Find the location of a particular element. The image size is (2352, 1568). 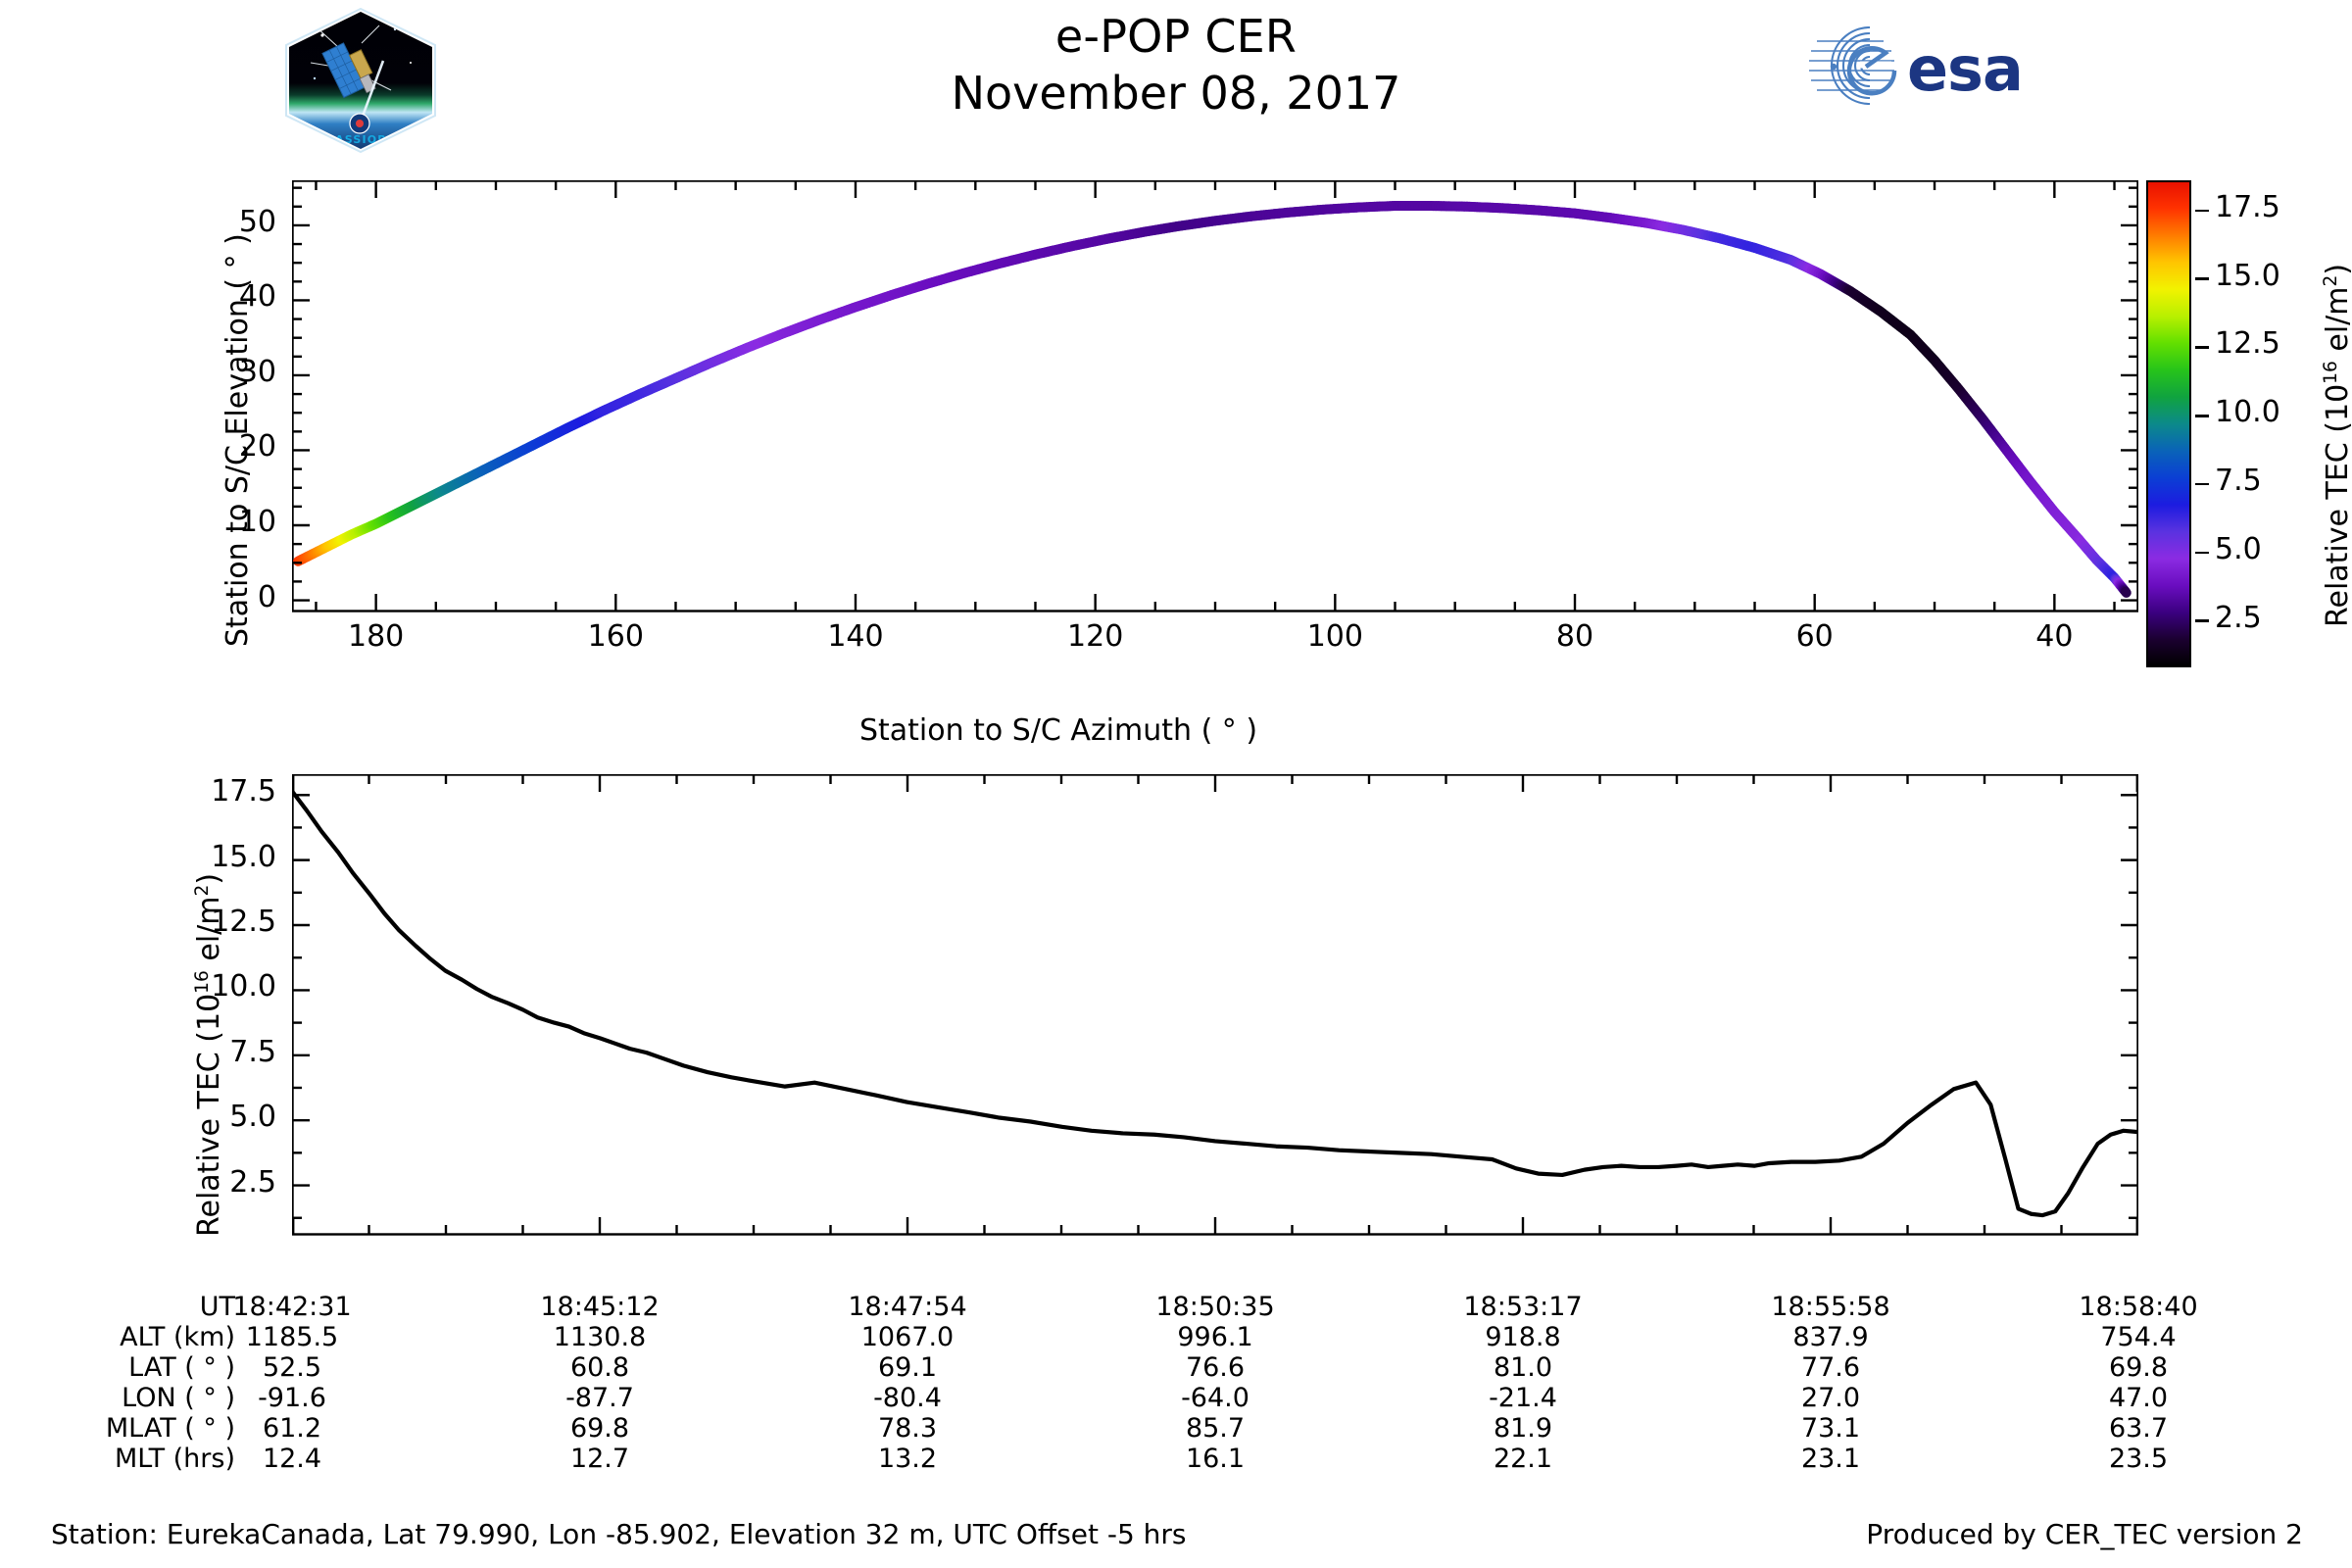

bottom-y-tick-label: 15.0 is located at coordinates (243, 856).